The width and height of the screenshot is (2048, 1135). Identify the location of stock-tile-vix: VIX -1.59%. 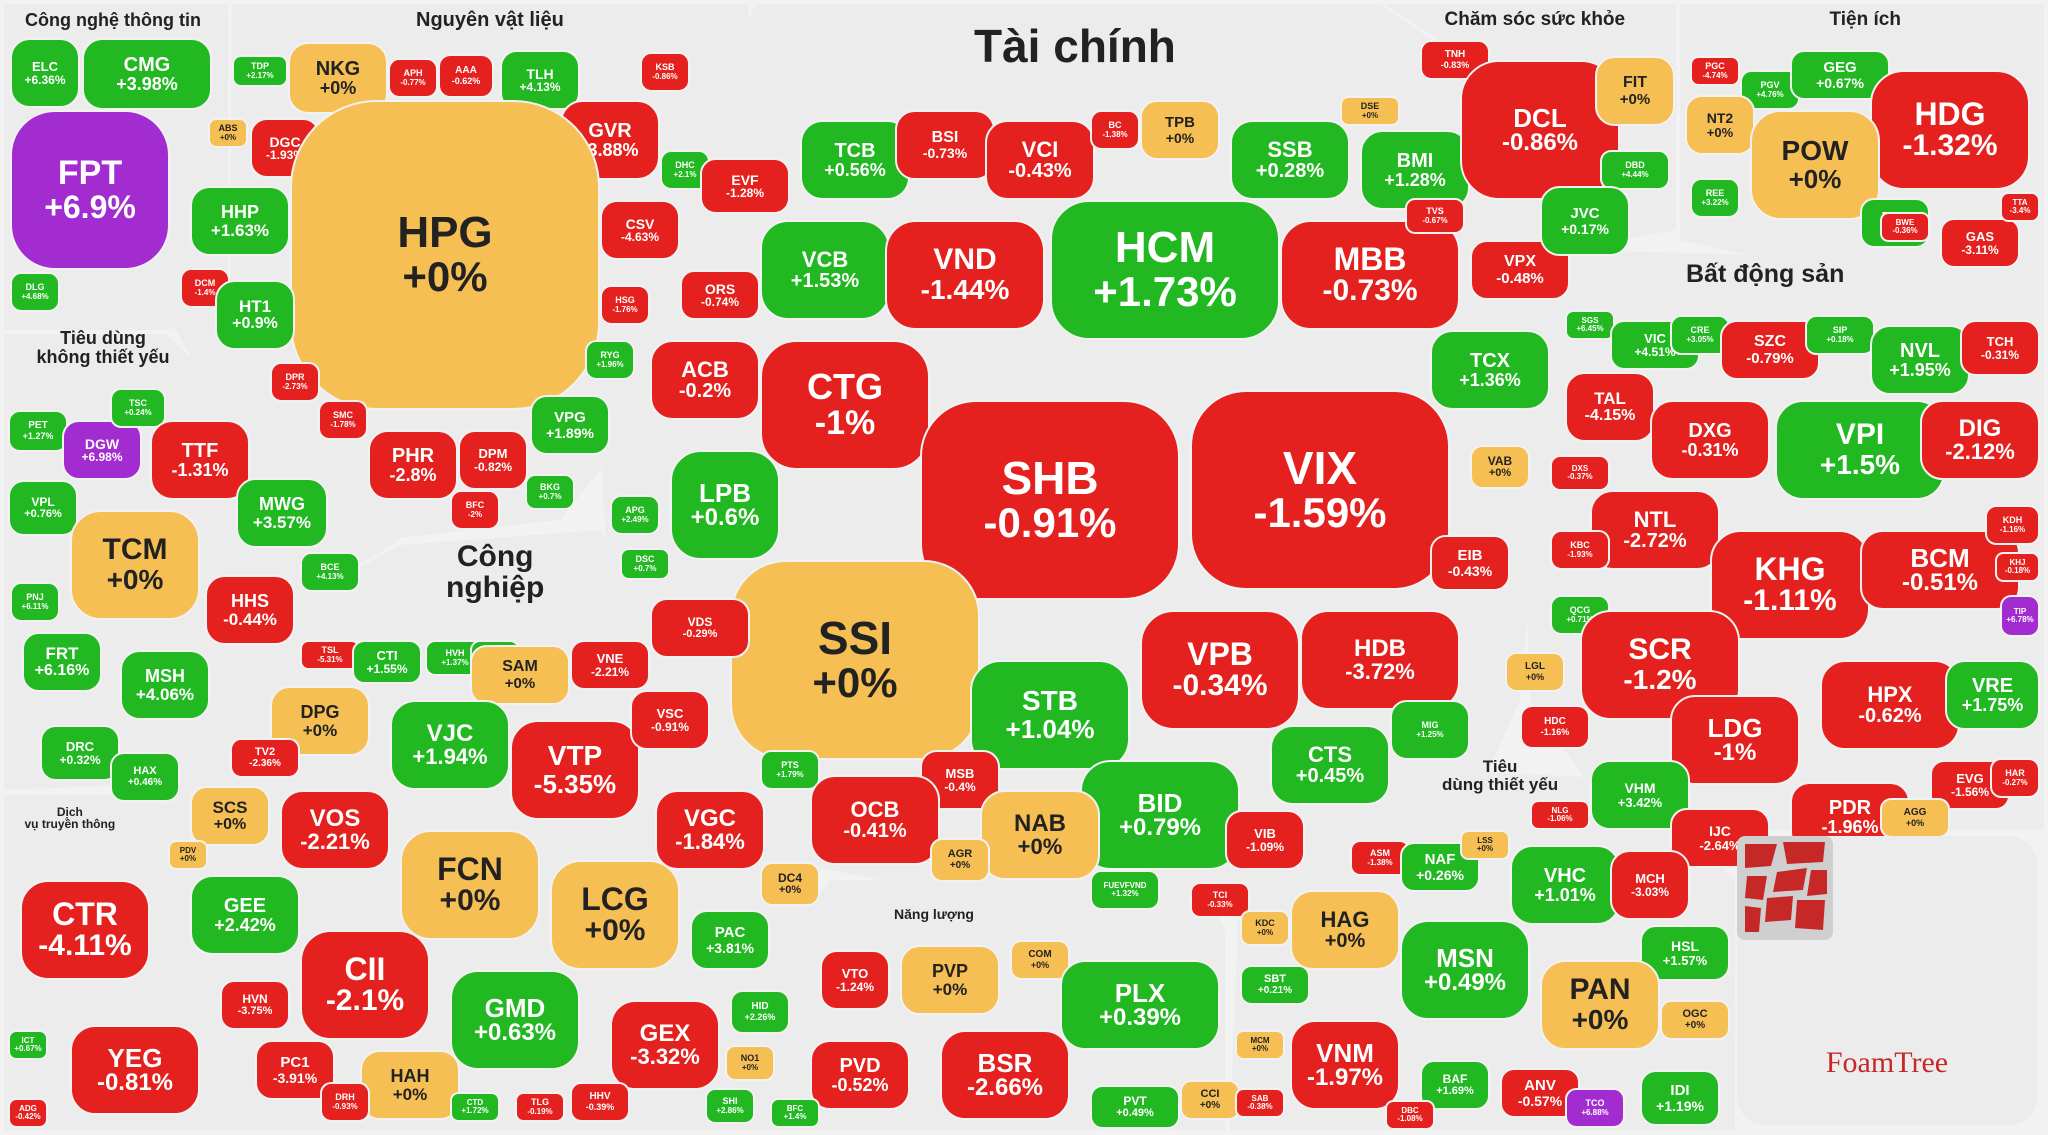
(1320, 490).